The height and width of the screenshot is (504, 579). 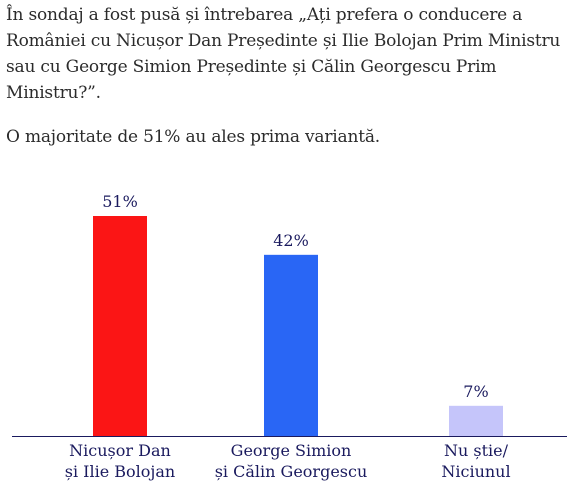 What do you see at coordinates (291, 450) in the screenshot?
I see `category-label-2-line-1: George Simion` at bounding box center [291, 450].